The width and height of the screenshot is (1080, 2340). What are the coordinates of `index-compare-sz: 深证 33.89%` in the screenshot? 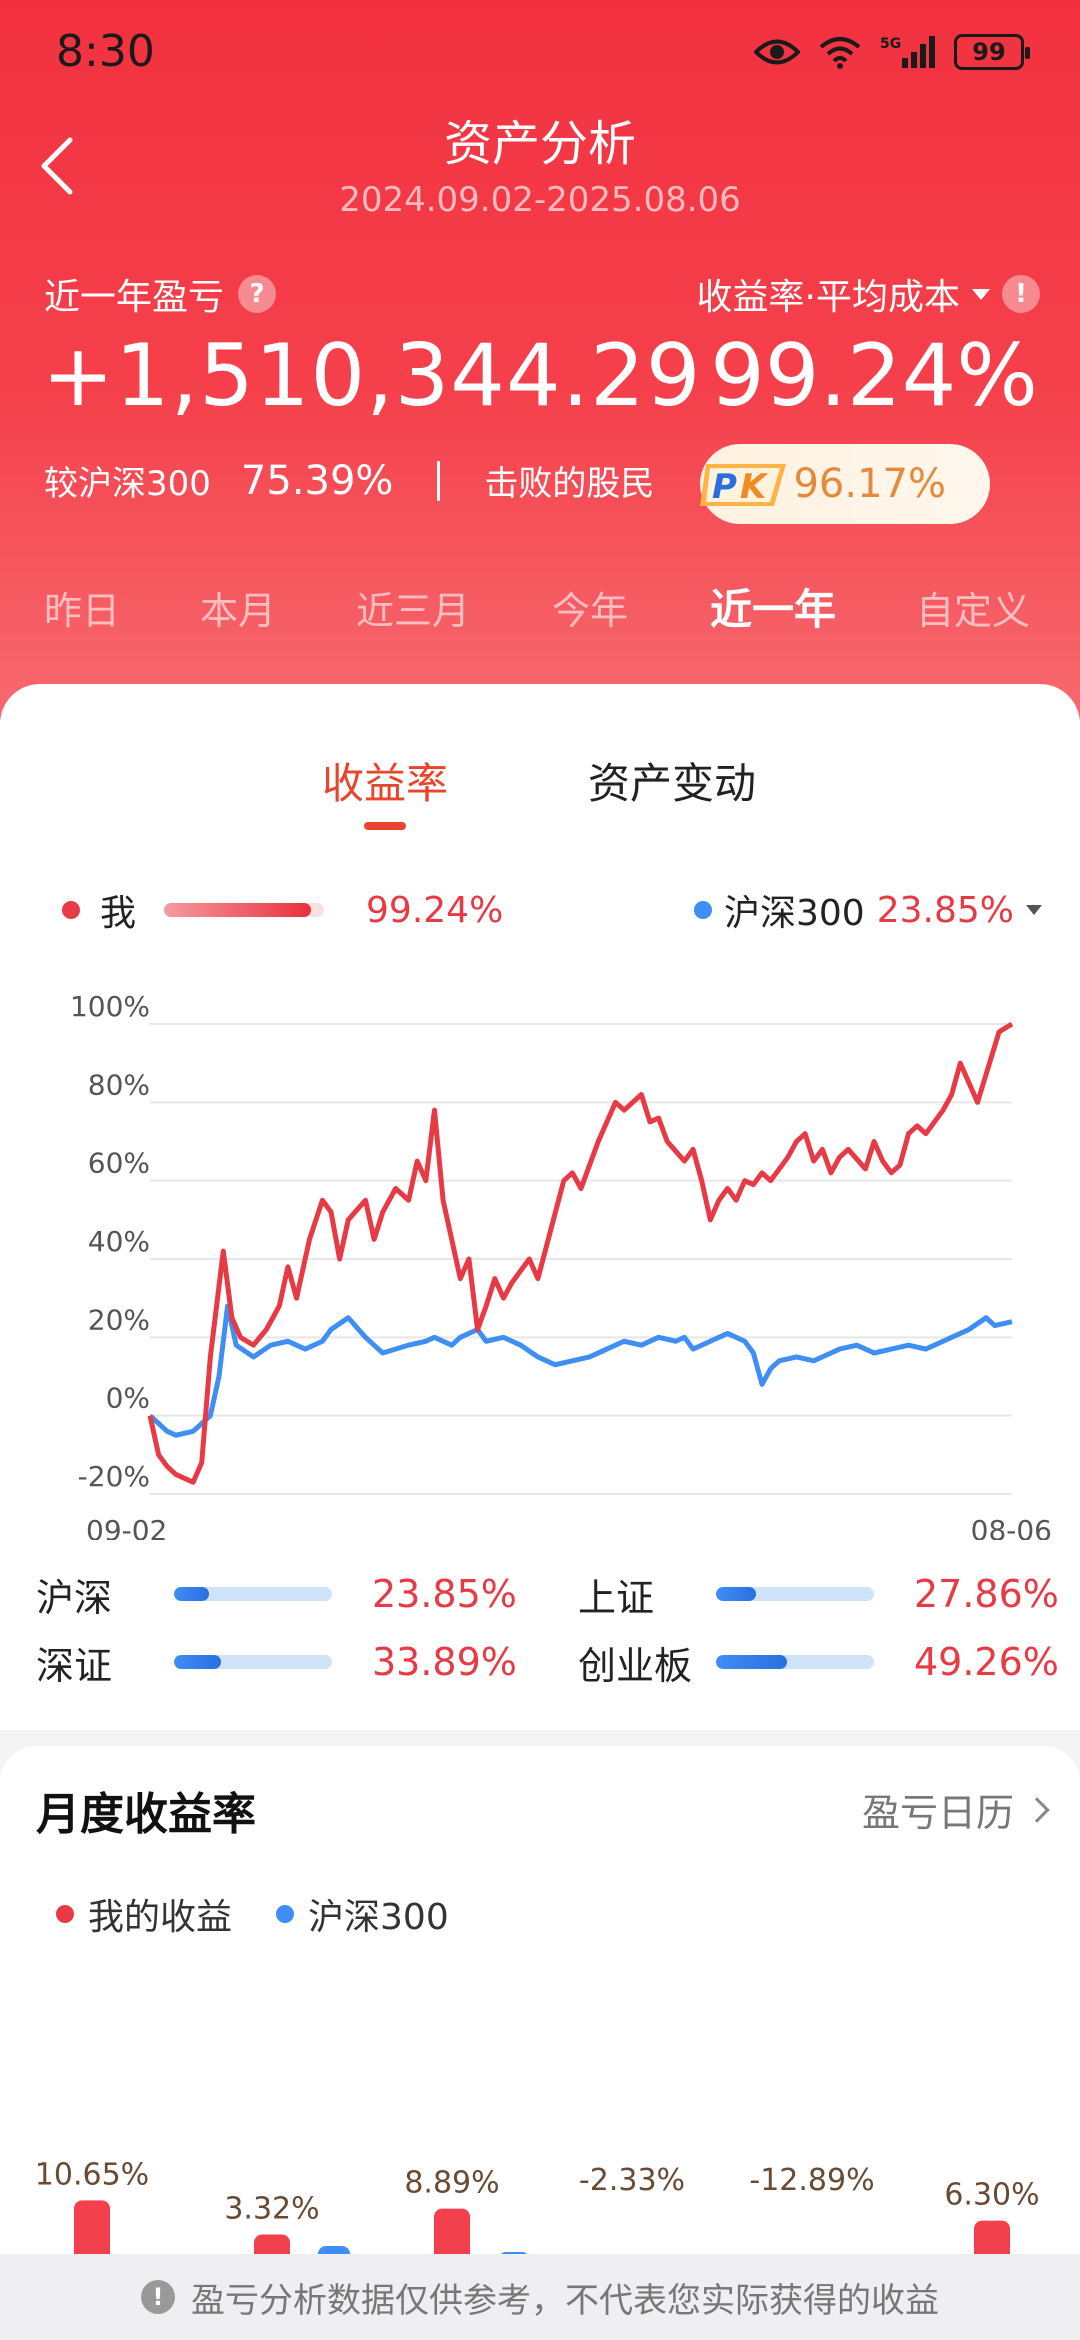 It's located at (276, 1662).